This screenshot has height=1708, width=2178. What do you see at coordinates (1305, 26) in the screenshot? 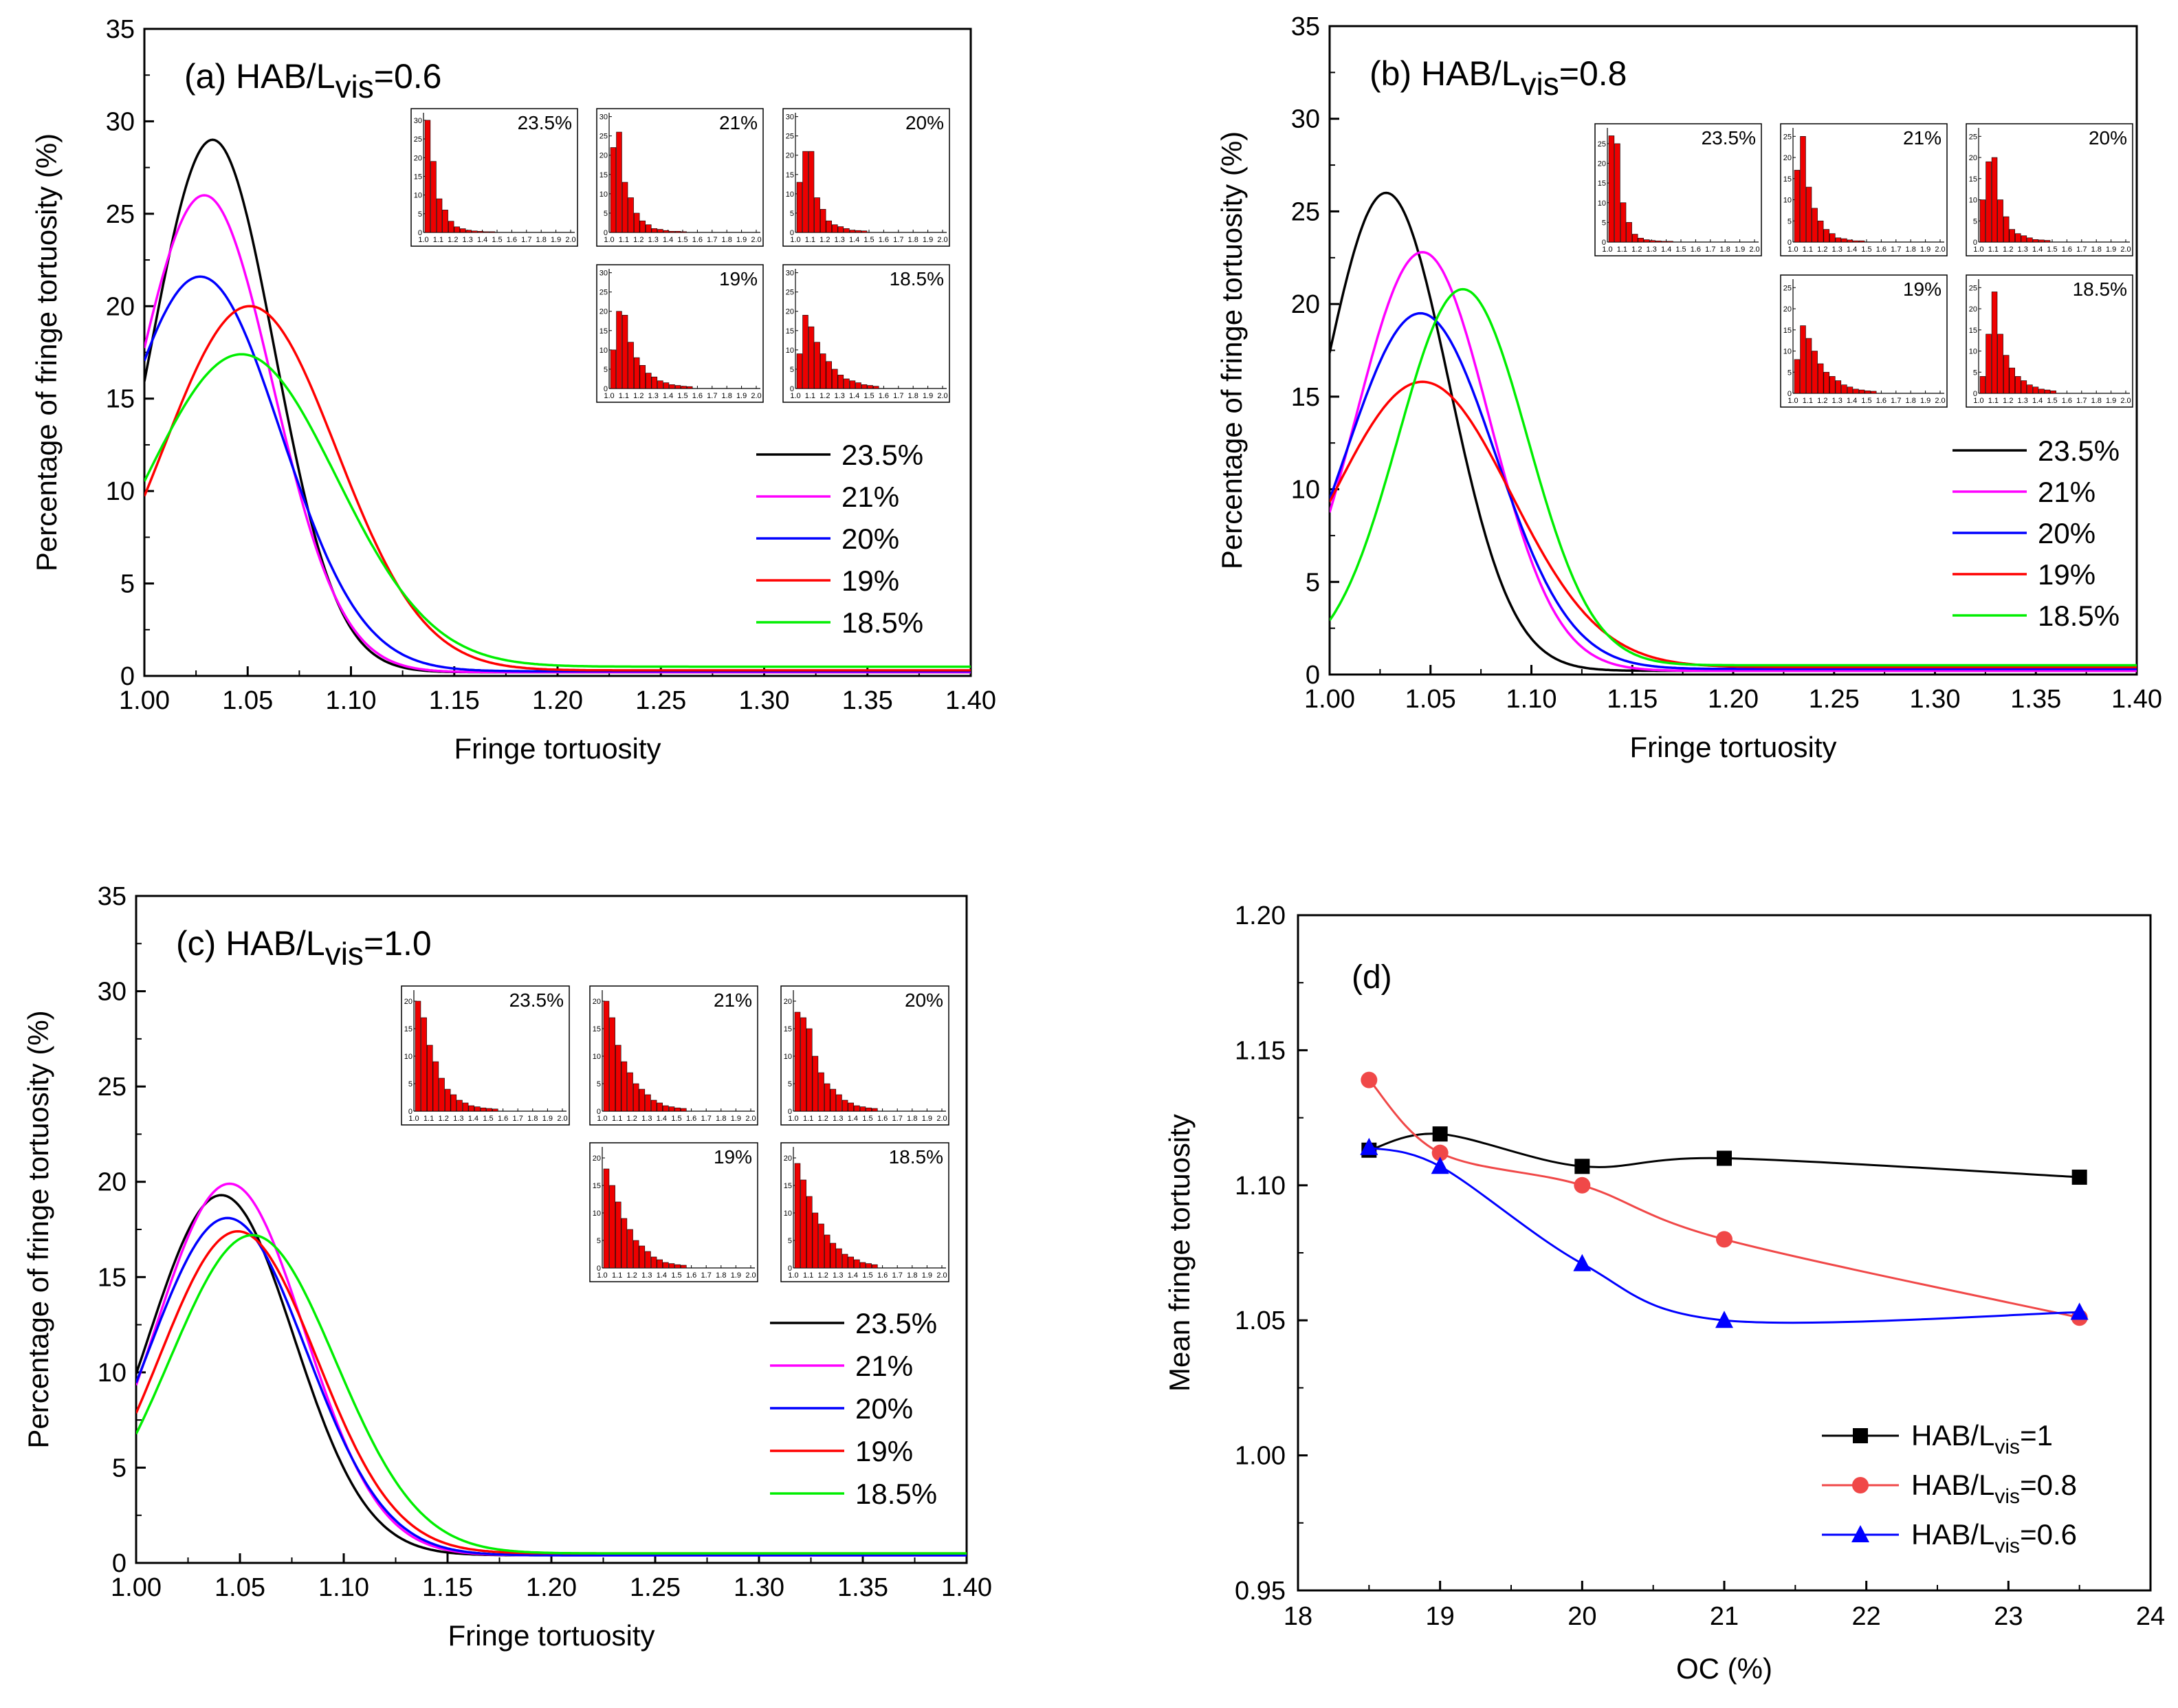
I see `y-tick-label: 35` at bounding box center [1305, 26].